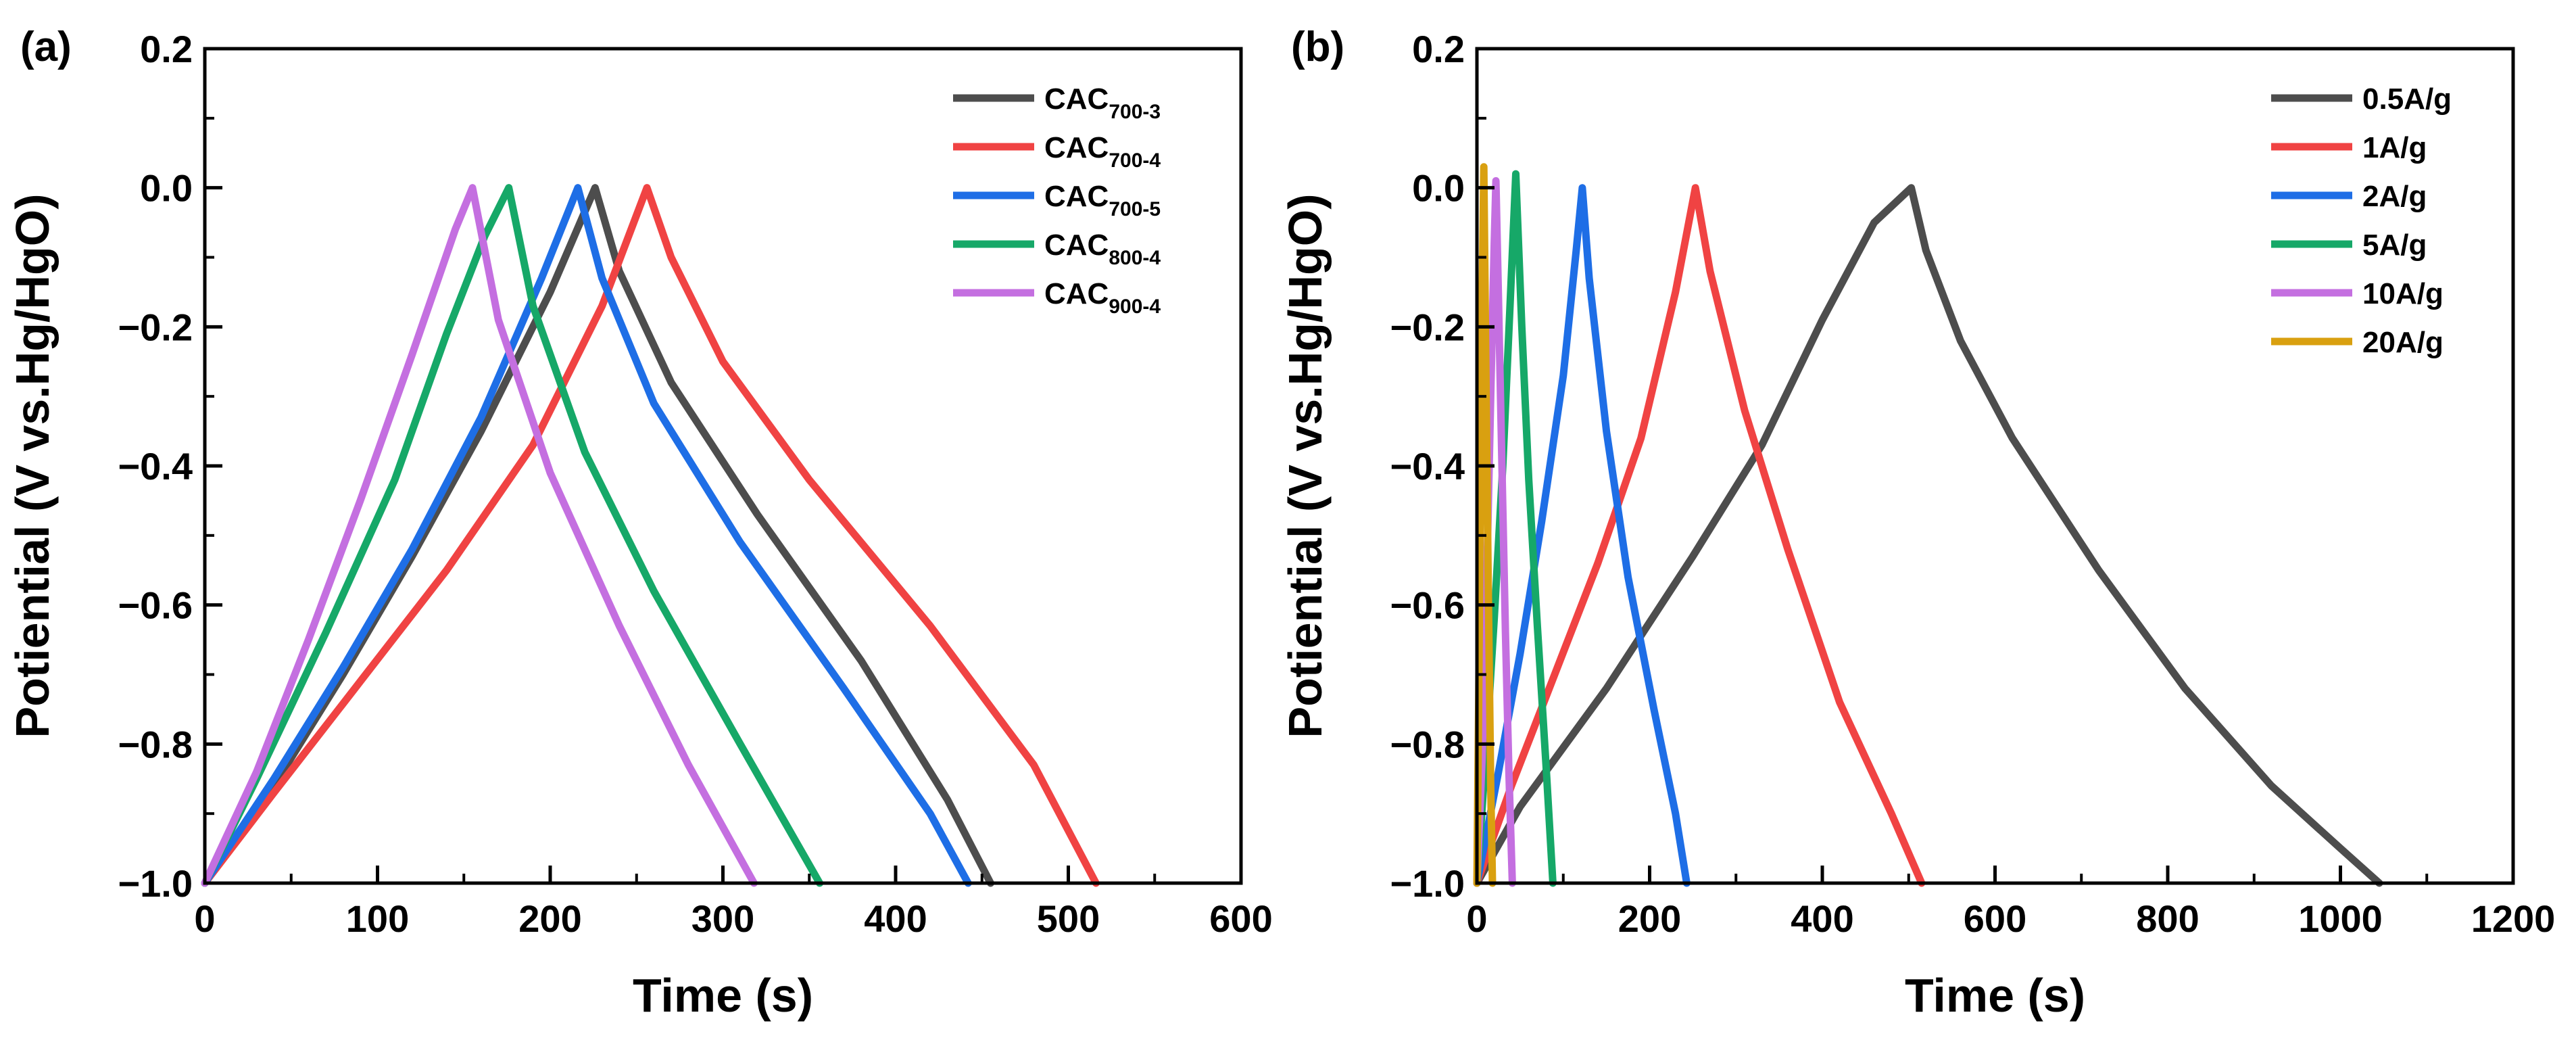 Image resolution: width=2576 pixels, height=1040 pixels. I want to click on x-tick-label: 500, so click(1068, 918).